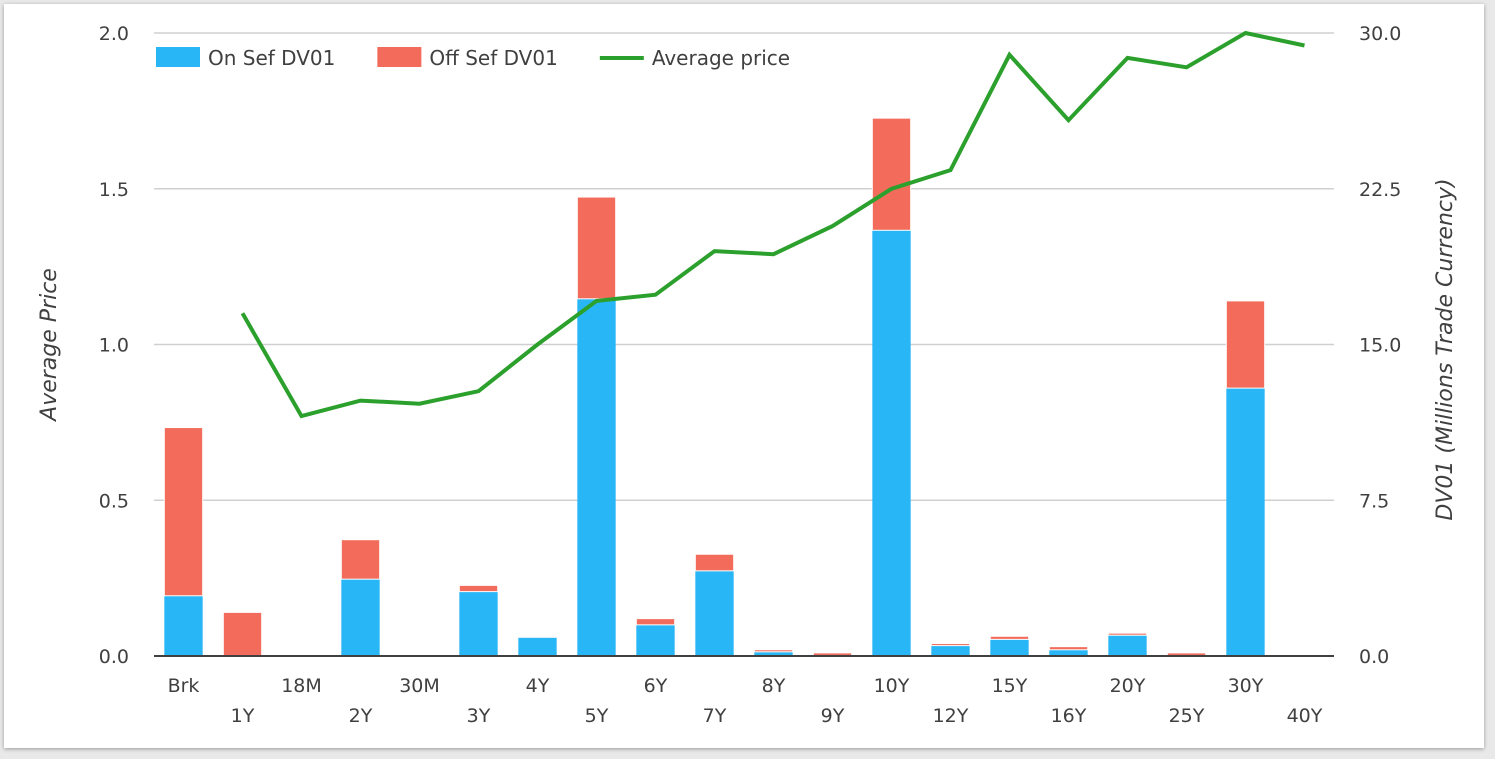  I want to click on x-tick-label: 3Y, so click(479, 716).